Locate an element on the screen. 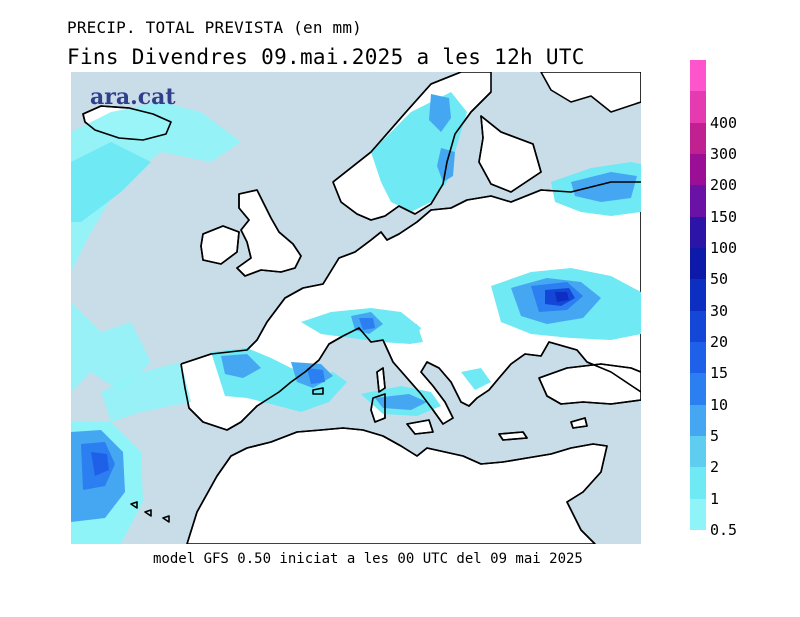 Image resolution: width=800 pixels, height=617 pixels. legend-tick-label: 50 is located at coordinates (719, 279).